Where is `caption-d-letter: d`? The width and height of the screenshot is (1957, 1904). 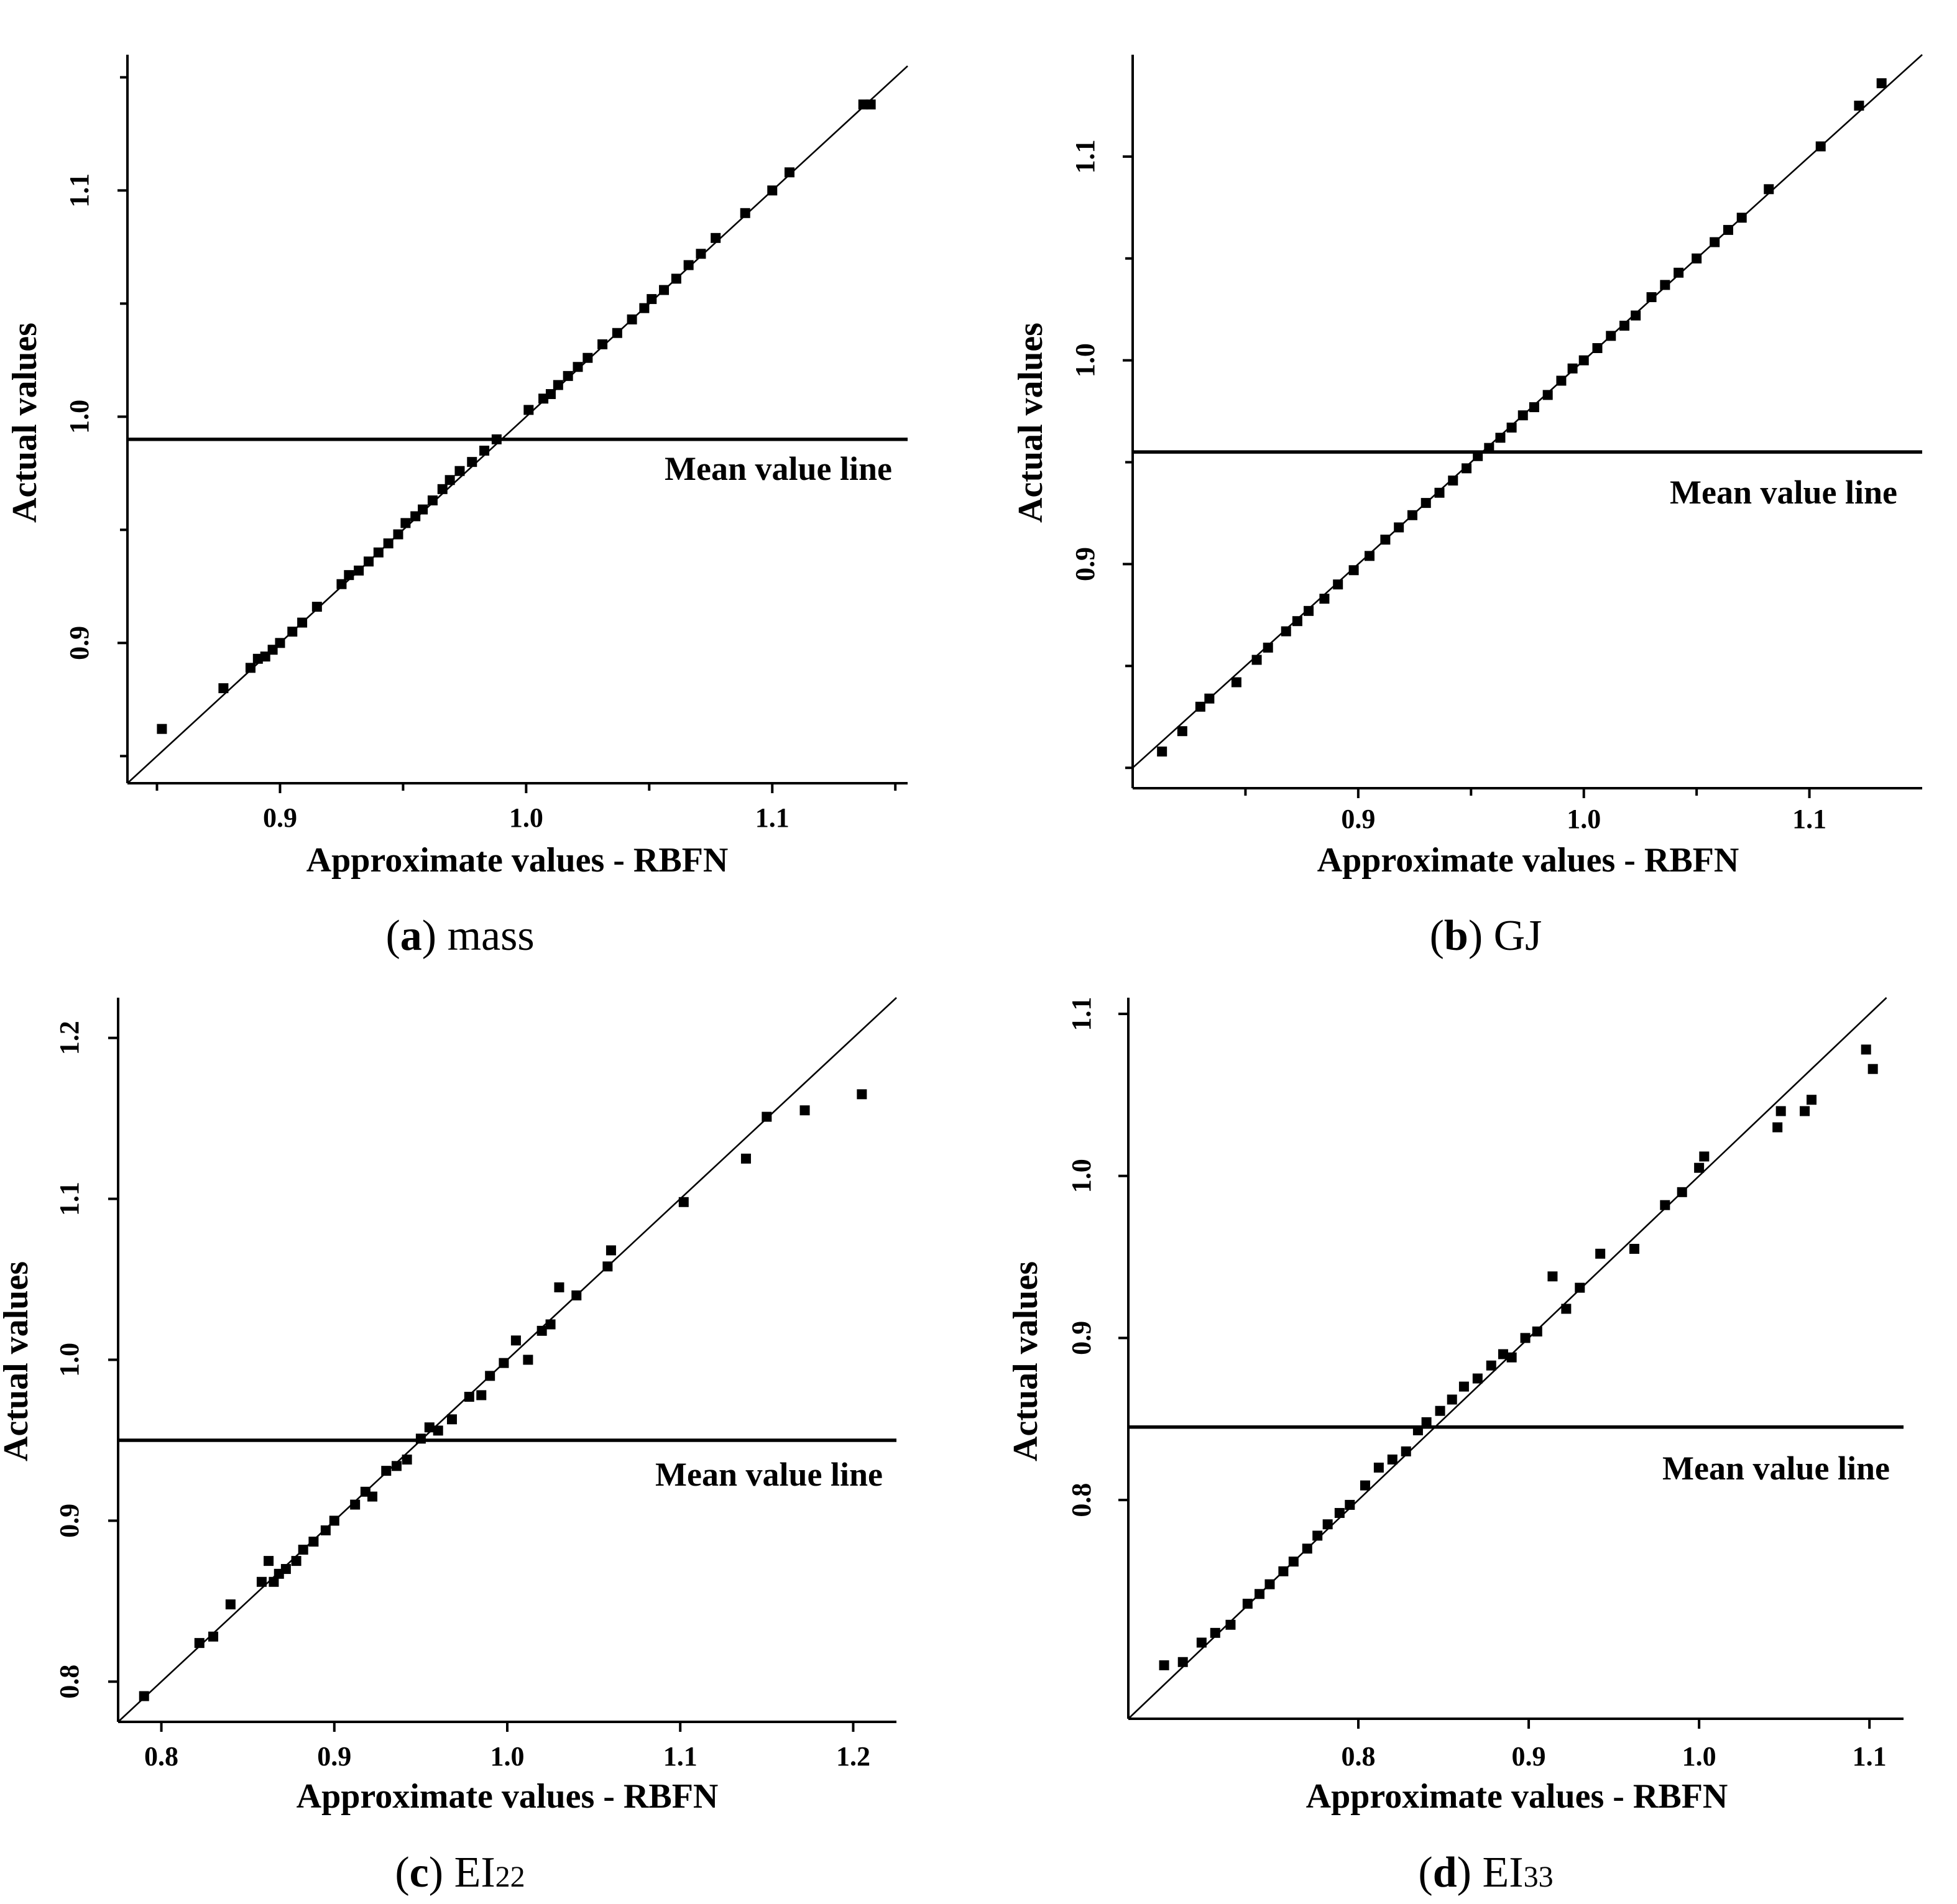 caption-d-letter: d is located at coordinates (1445, 1873).